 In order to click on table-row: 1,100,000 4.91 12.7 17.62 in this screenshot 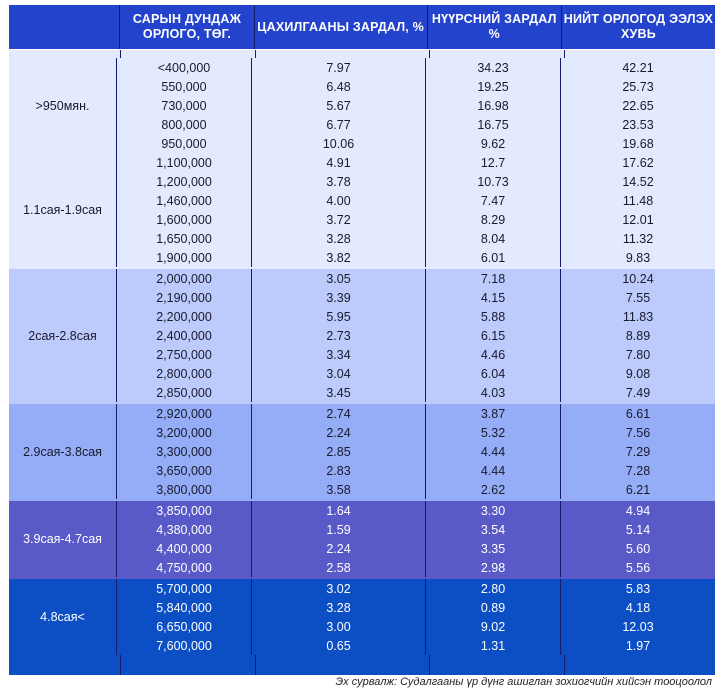, I will do `click(415, 162)`.